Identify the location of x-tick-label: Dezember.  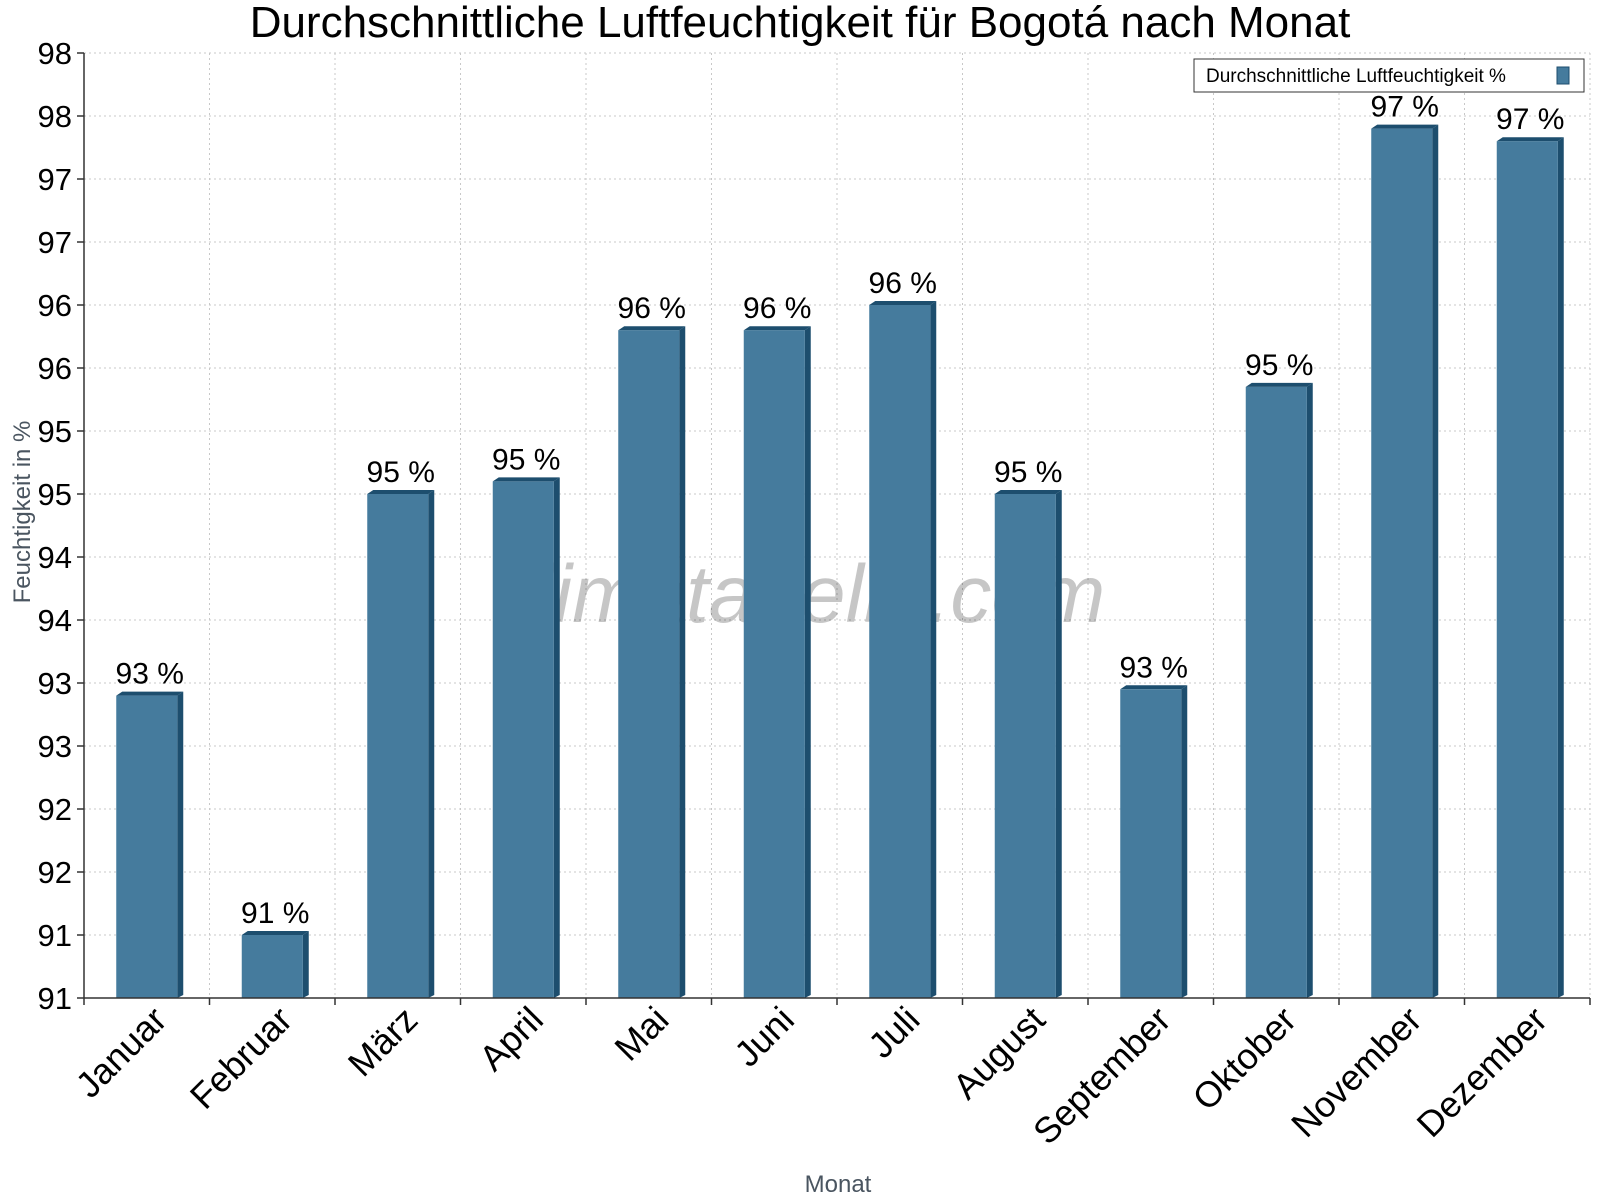
(1481, 1072).